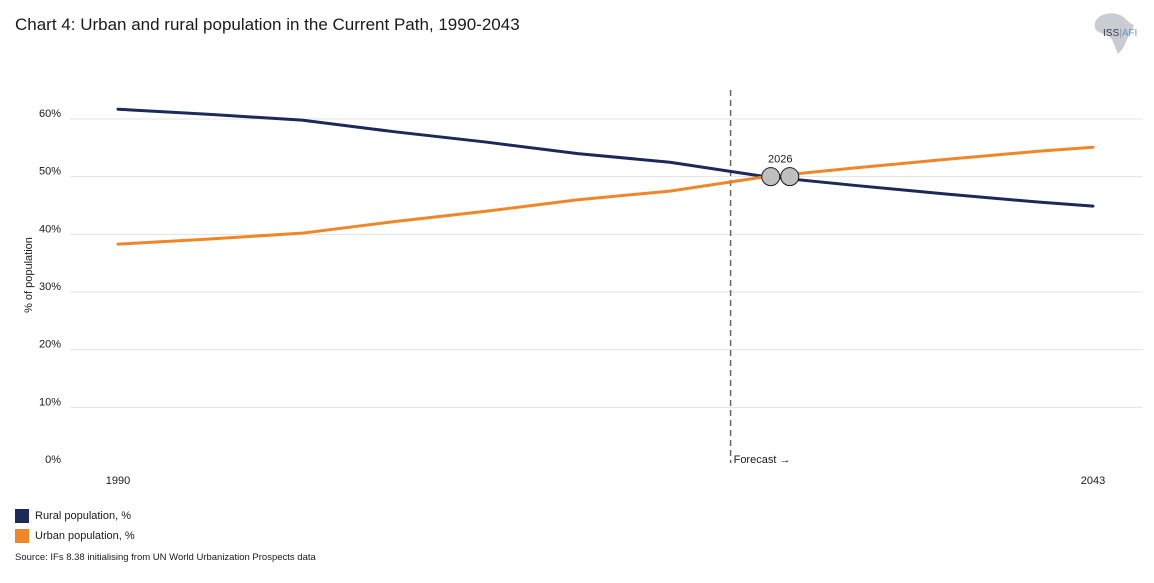 This screenshot has height=583, width=1154. What do you see at coordinates (50, 114) in the screenshot?
I see `y-tick-label: 60%` at bounding box center [50, 114].